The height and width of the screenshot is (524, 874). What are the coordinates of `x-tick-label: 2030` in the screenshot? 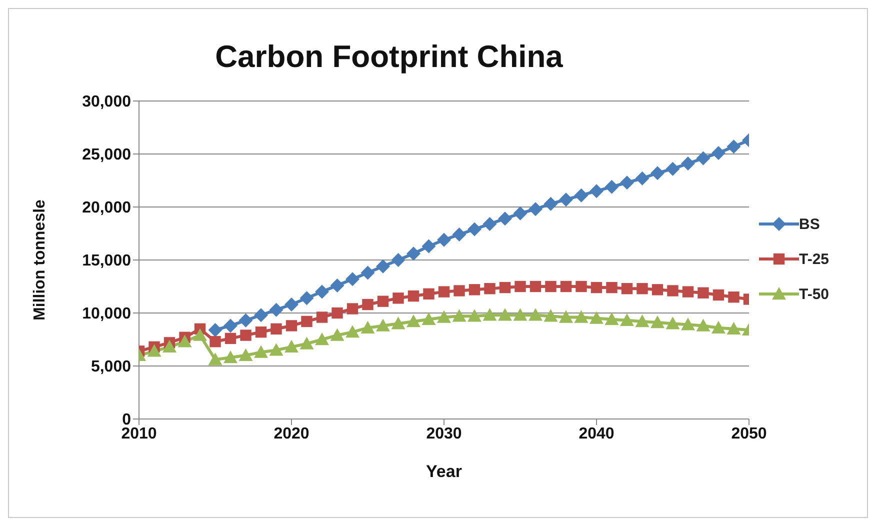 It's located at (444, 433).